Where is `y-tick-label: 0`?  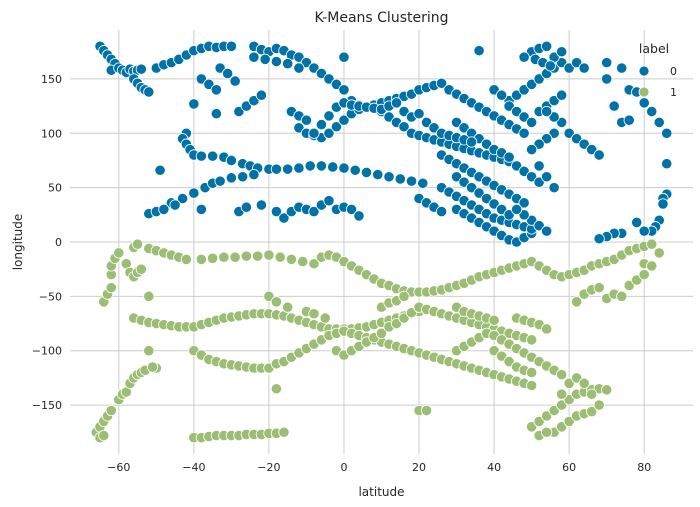 y-tick-label: 0 is located at coordinates (58, 242).